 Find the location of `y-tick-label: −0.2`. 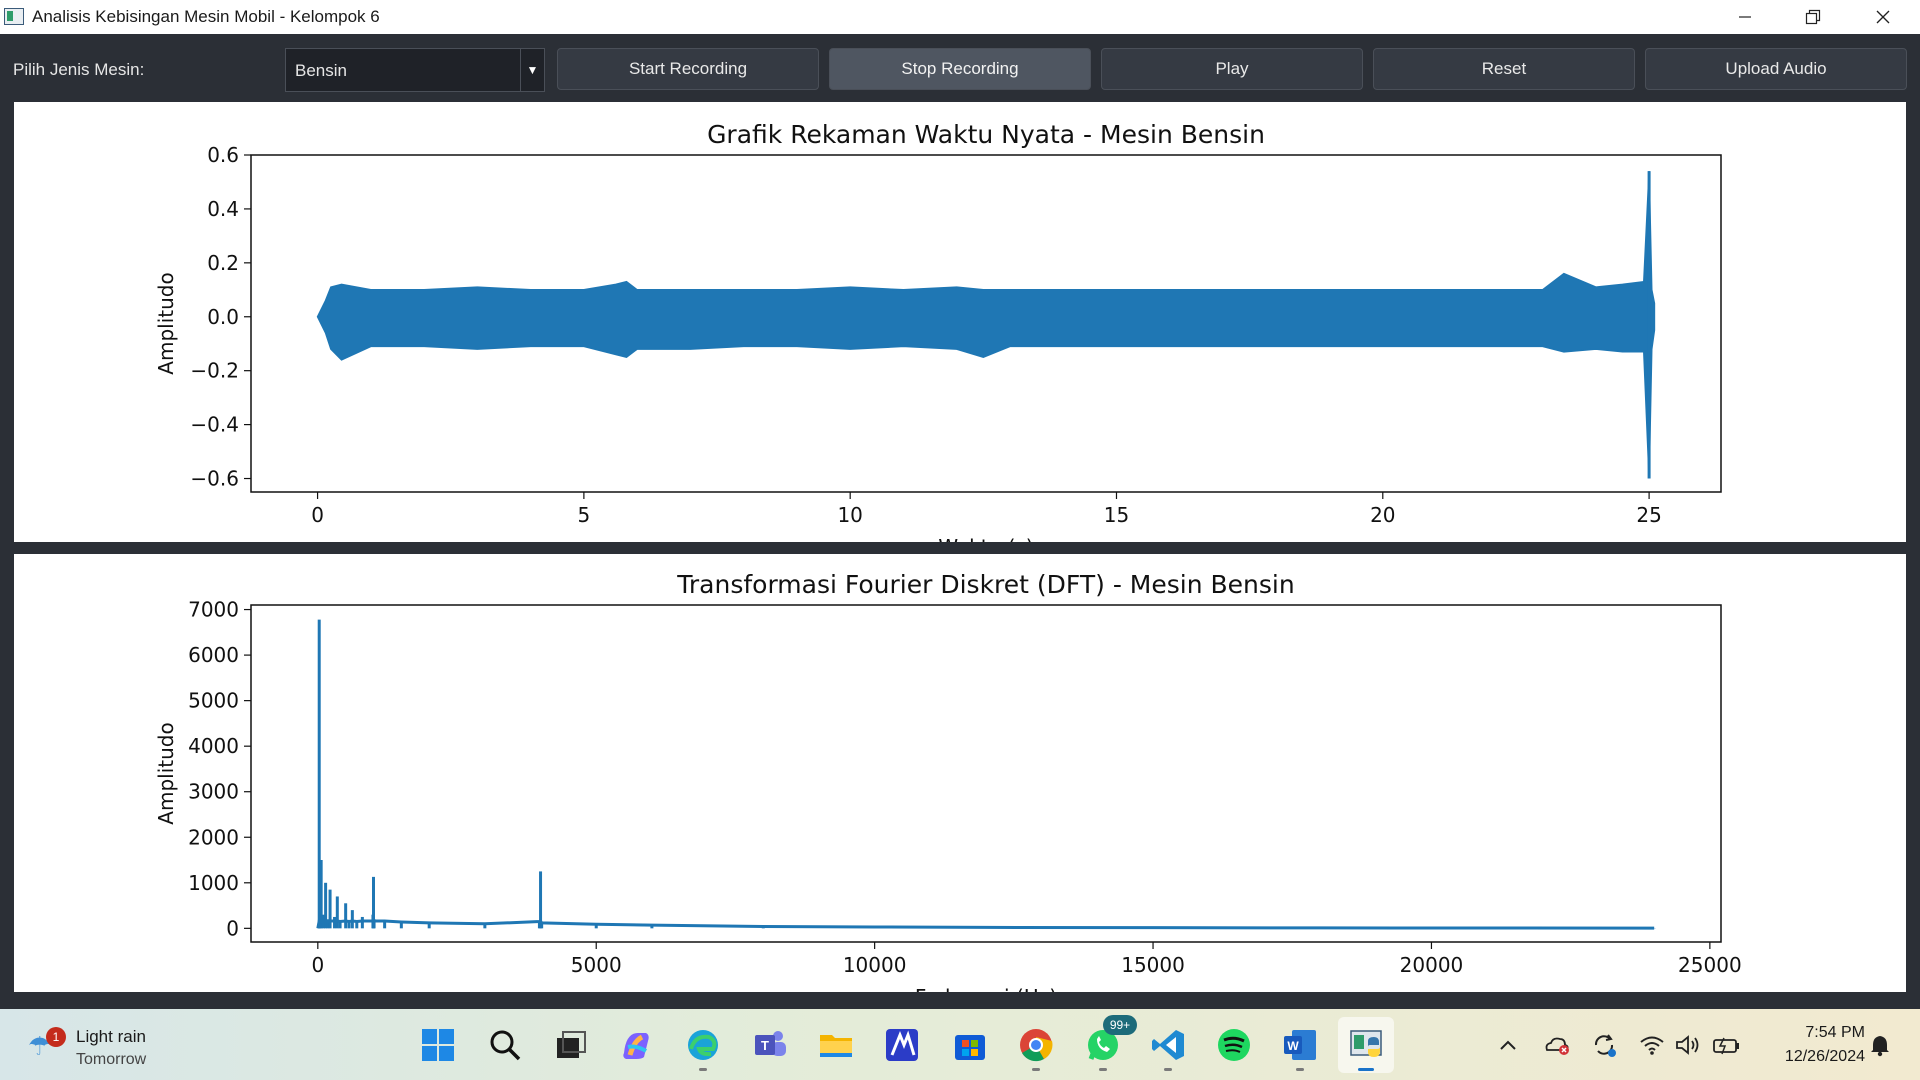

y-tick-label: −0.2 is located at coordinates (214, 371).